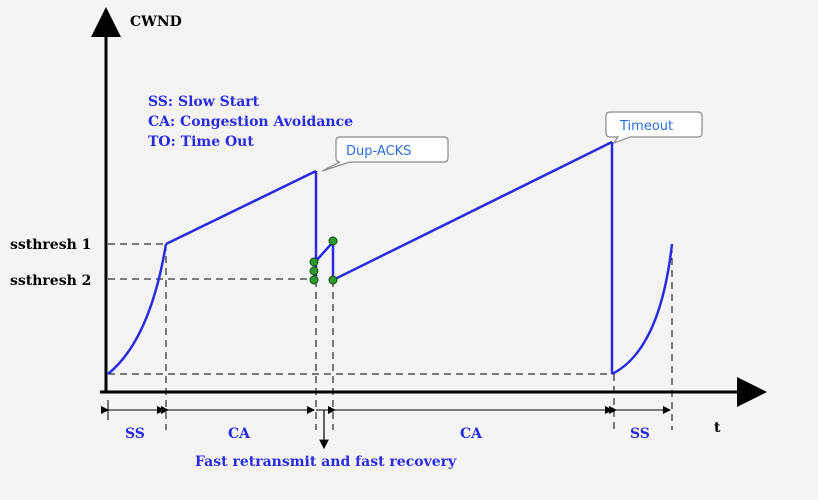 Image resolution: width=818 pixels, height=500 pixels. Describe the element at coordinates (204, 102) in the screenshot. I see `legend-ss: SS: Slow Start` at that location.